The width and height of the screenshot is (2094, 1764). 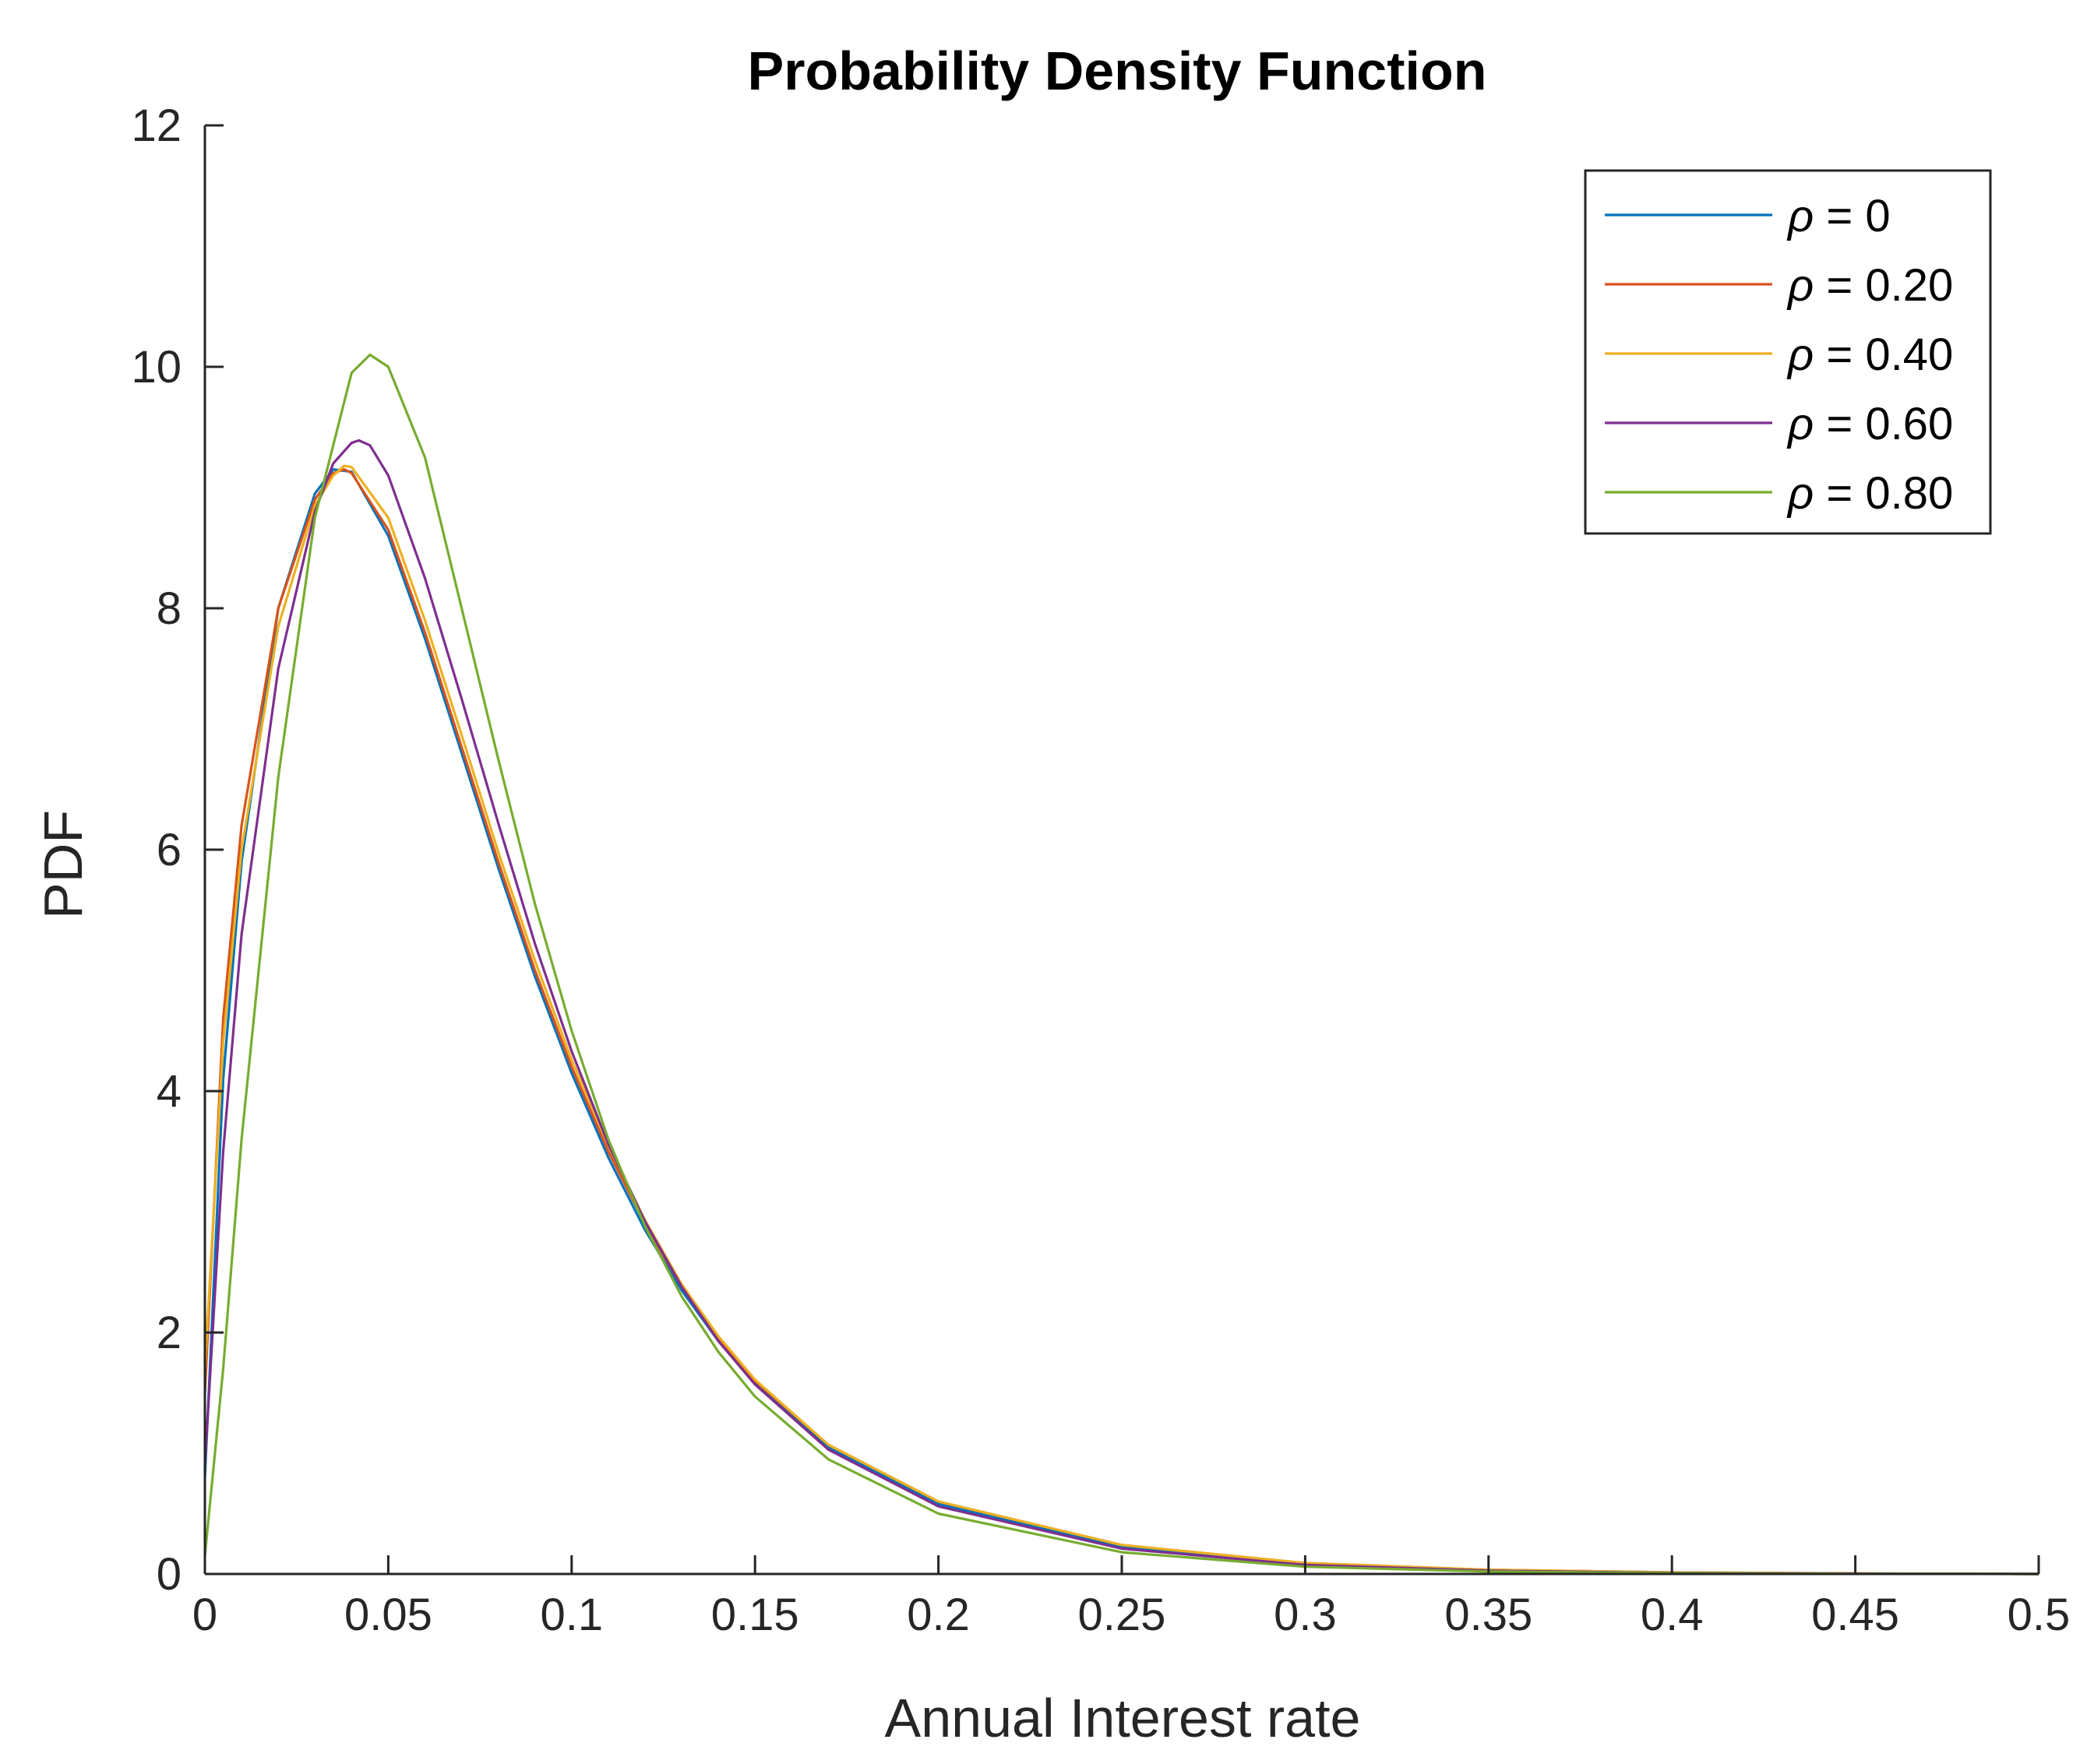 What do you see at coordinates (156, 367) in the screenshot?
I see `y-tick-label: 10` at bounding box center [156, 367].